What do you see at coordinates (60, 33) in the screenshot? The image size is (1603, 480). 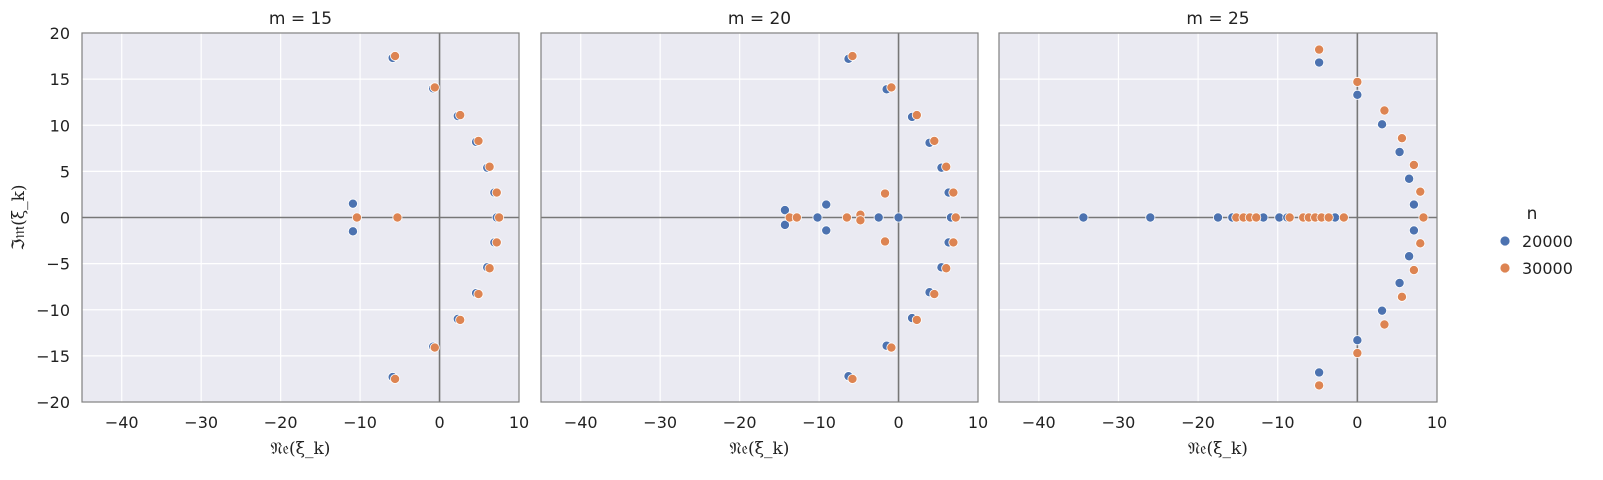 I see `y-tick-label: 20` at bounding box center [60, 33].